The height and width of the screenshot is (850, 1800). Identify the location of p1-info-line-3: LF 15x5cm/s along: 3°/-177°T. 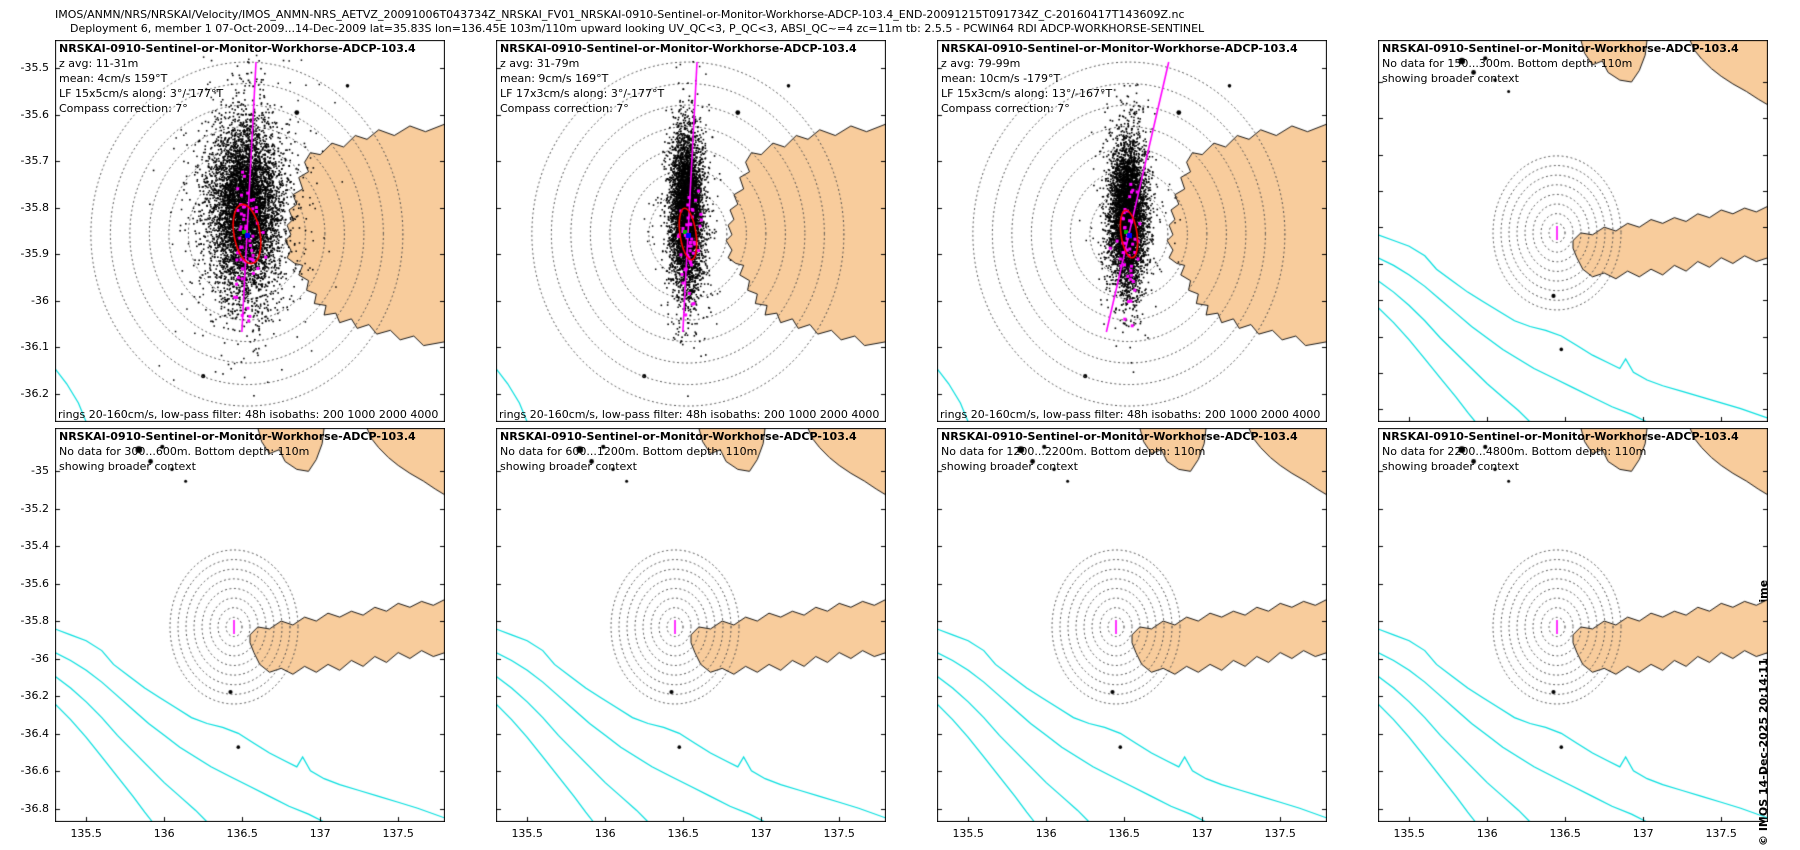
(141, 93).